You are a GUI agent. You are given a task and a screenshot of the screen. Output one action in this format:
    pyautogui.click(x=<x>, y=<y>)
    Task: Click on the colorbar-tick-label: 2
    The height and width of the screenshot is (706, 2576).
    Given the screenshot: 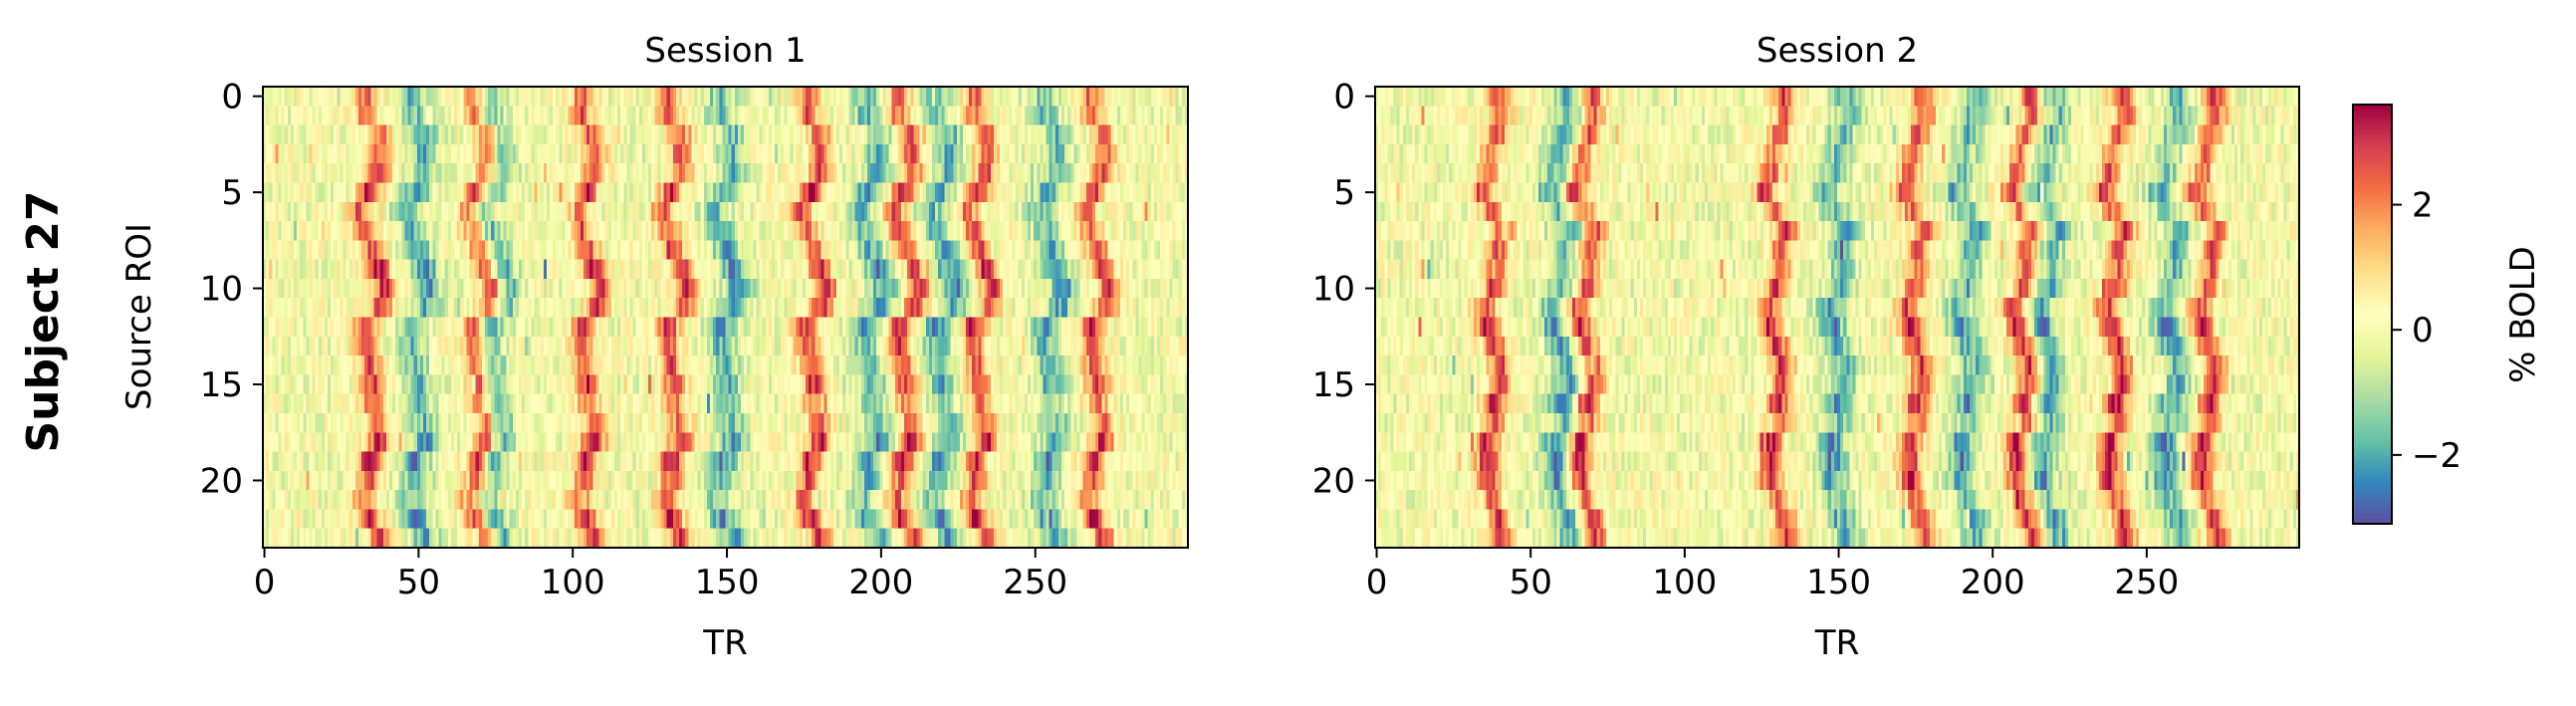 What is the action you would take?
    pyautogui.click(x=2423, y=206)
    